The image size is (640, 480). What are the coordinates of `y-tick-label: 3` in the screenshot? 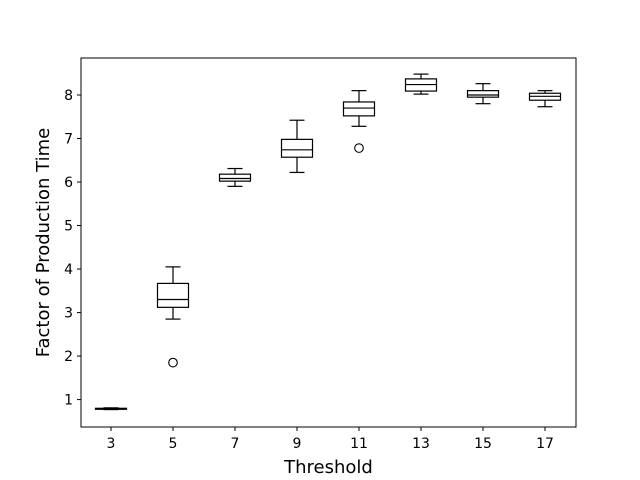 It's located at (68, 314).